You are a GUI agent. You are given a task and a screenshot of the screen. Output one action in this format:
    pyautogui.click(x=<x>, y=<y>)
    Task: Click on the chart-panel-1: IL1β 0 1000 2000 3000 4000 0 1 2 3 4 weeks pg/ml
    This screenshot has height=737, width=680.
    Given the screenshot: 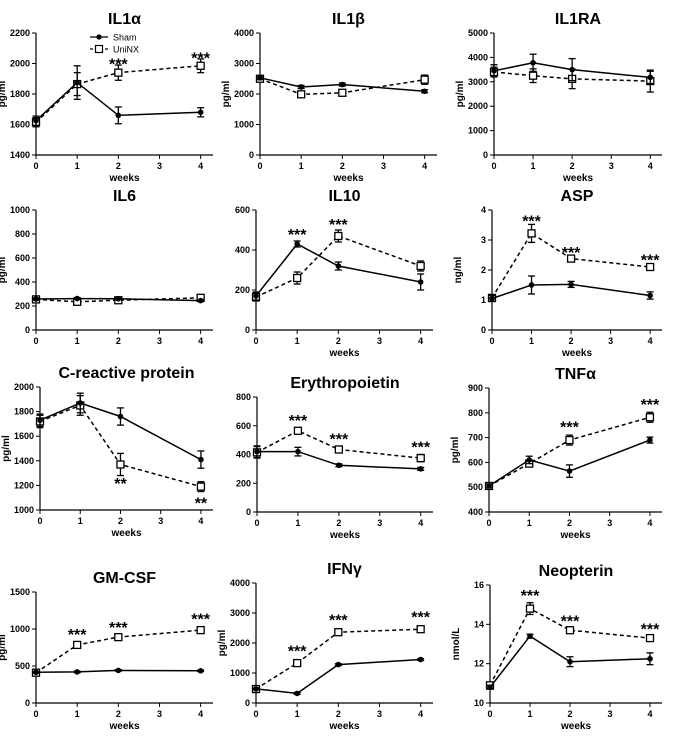 What is the action you would take?
    pyautogui.click(x=329, y=97)
    